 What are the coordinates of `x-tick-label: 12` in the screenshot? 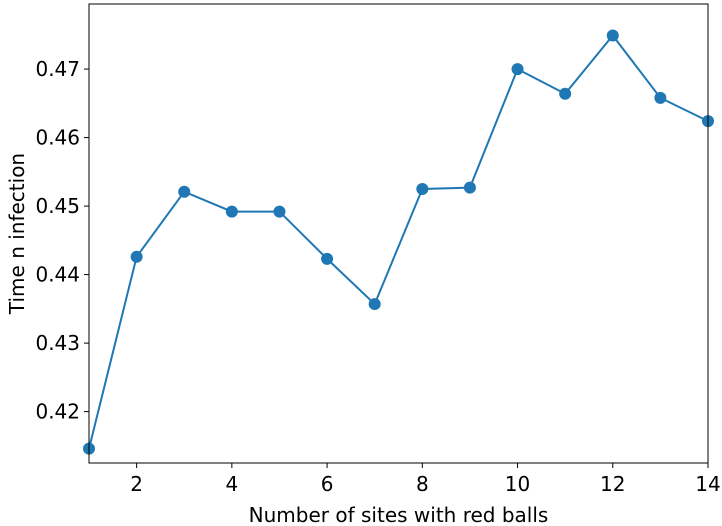 It's located at (612, 484).